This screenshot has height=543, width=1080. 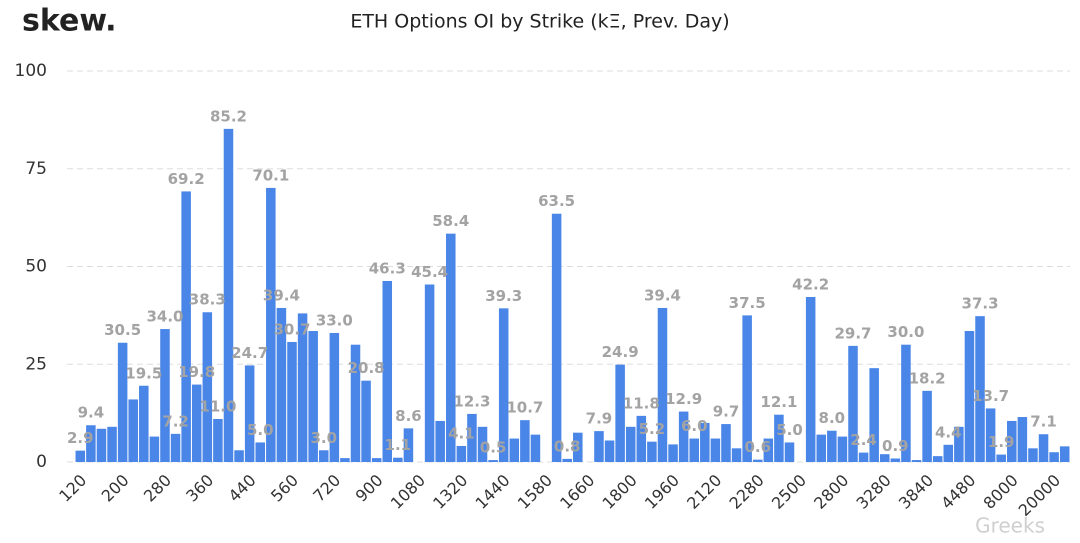 I want to click on value-label: 1.9, so click(x=1001, y=442).